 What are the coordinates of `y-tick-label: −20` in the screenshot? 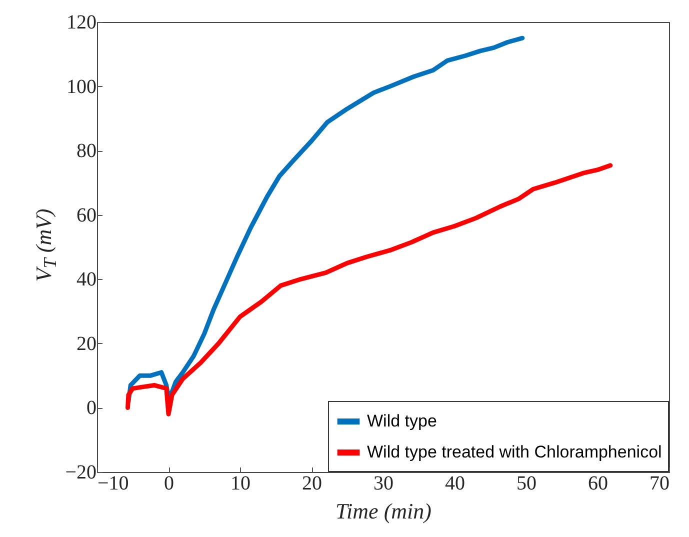 It's located at (80, 473).